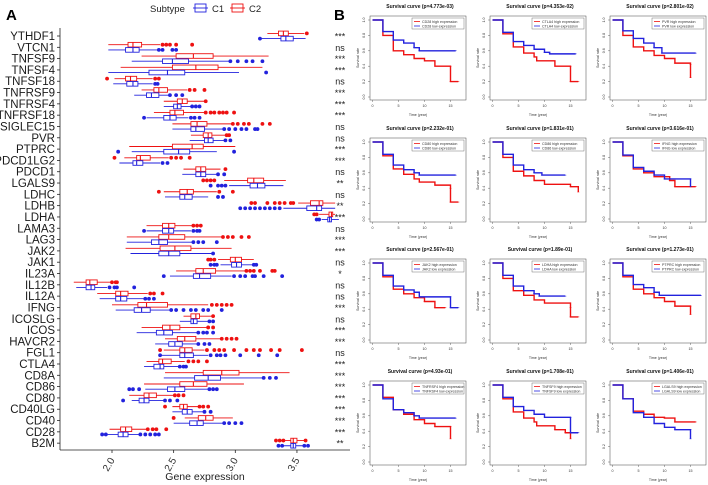  What do you see at coordinates (187, 251) in the screenshot?
I see `gene-row-jak2: JAK2 ***` at bounding box center [187, 251].